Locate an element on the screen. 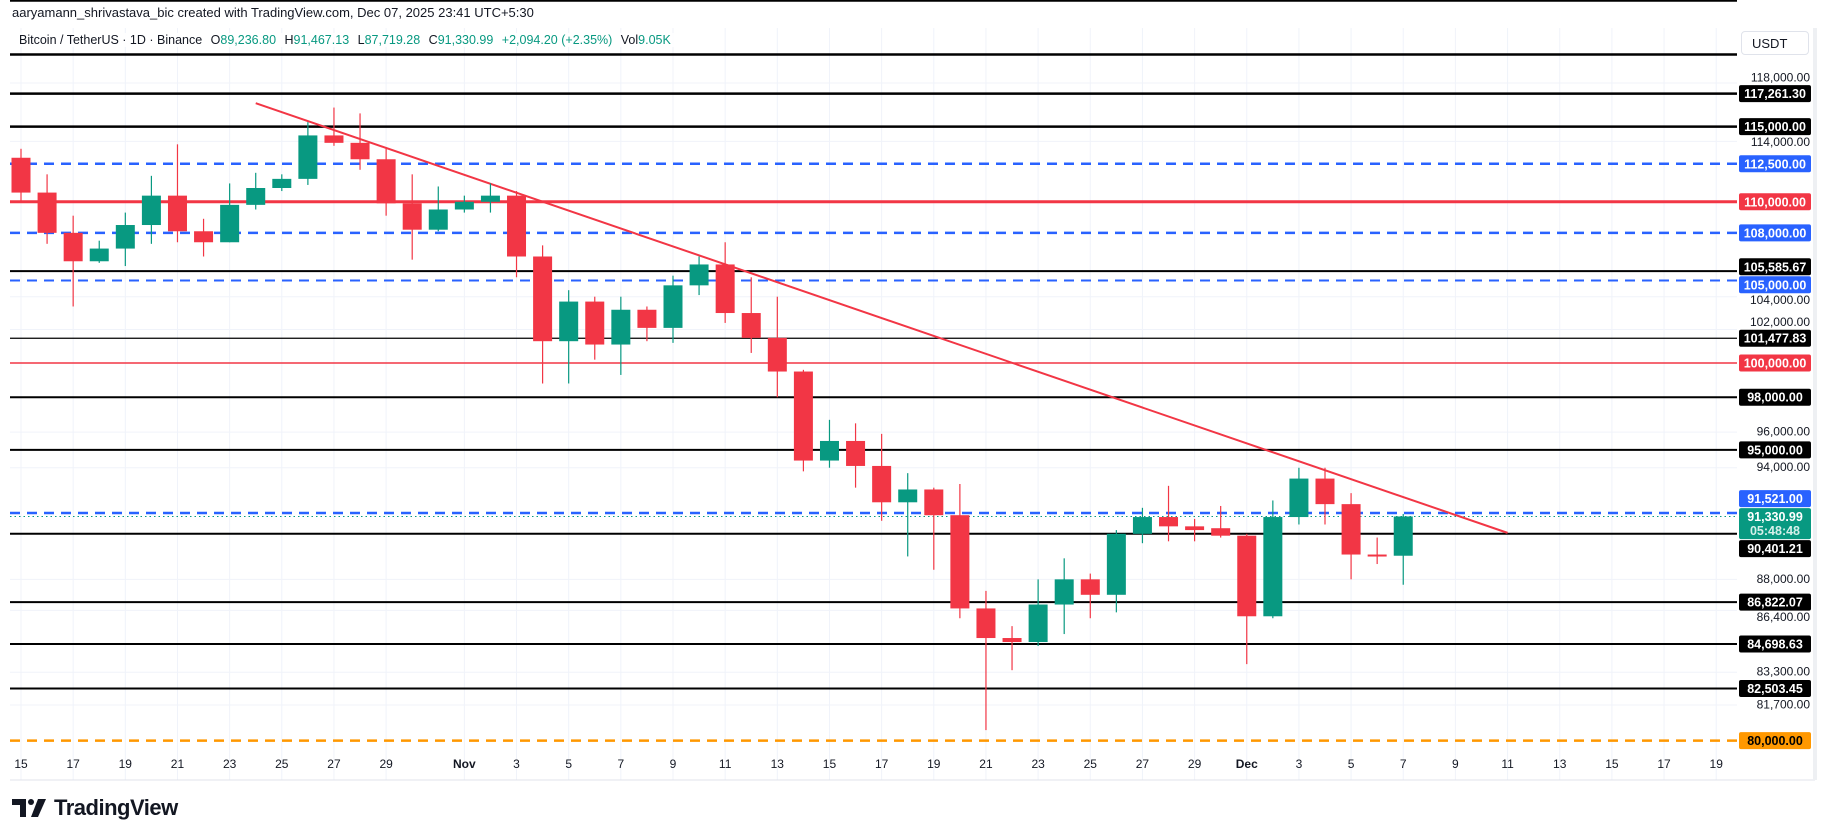  price-level-label: 98,000.00 is located at coordinates (1775, 398).